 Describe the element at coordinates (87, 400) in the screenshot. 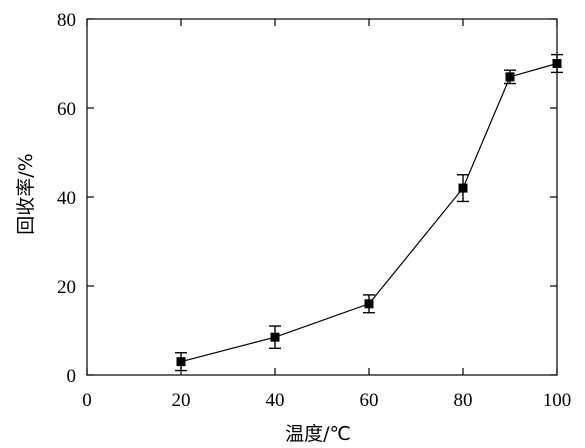

I see `x-tick-label: 0` at that location.